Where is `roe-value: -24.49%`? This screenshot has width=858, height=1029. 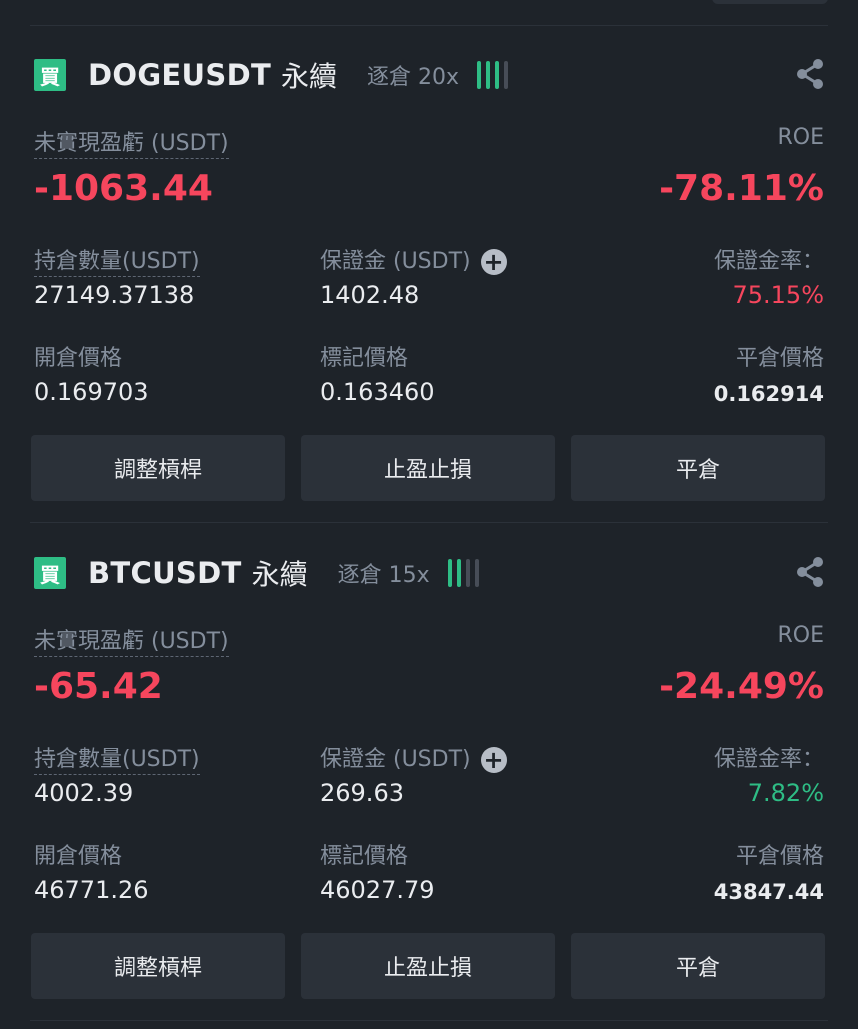 roe-value: -24.49% is located at coordinates (741, 686).